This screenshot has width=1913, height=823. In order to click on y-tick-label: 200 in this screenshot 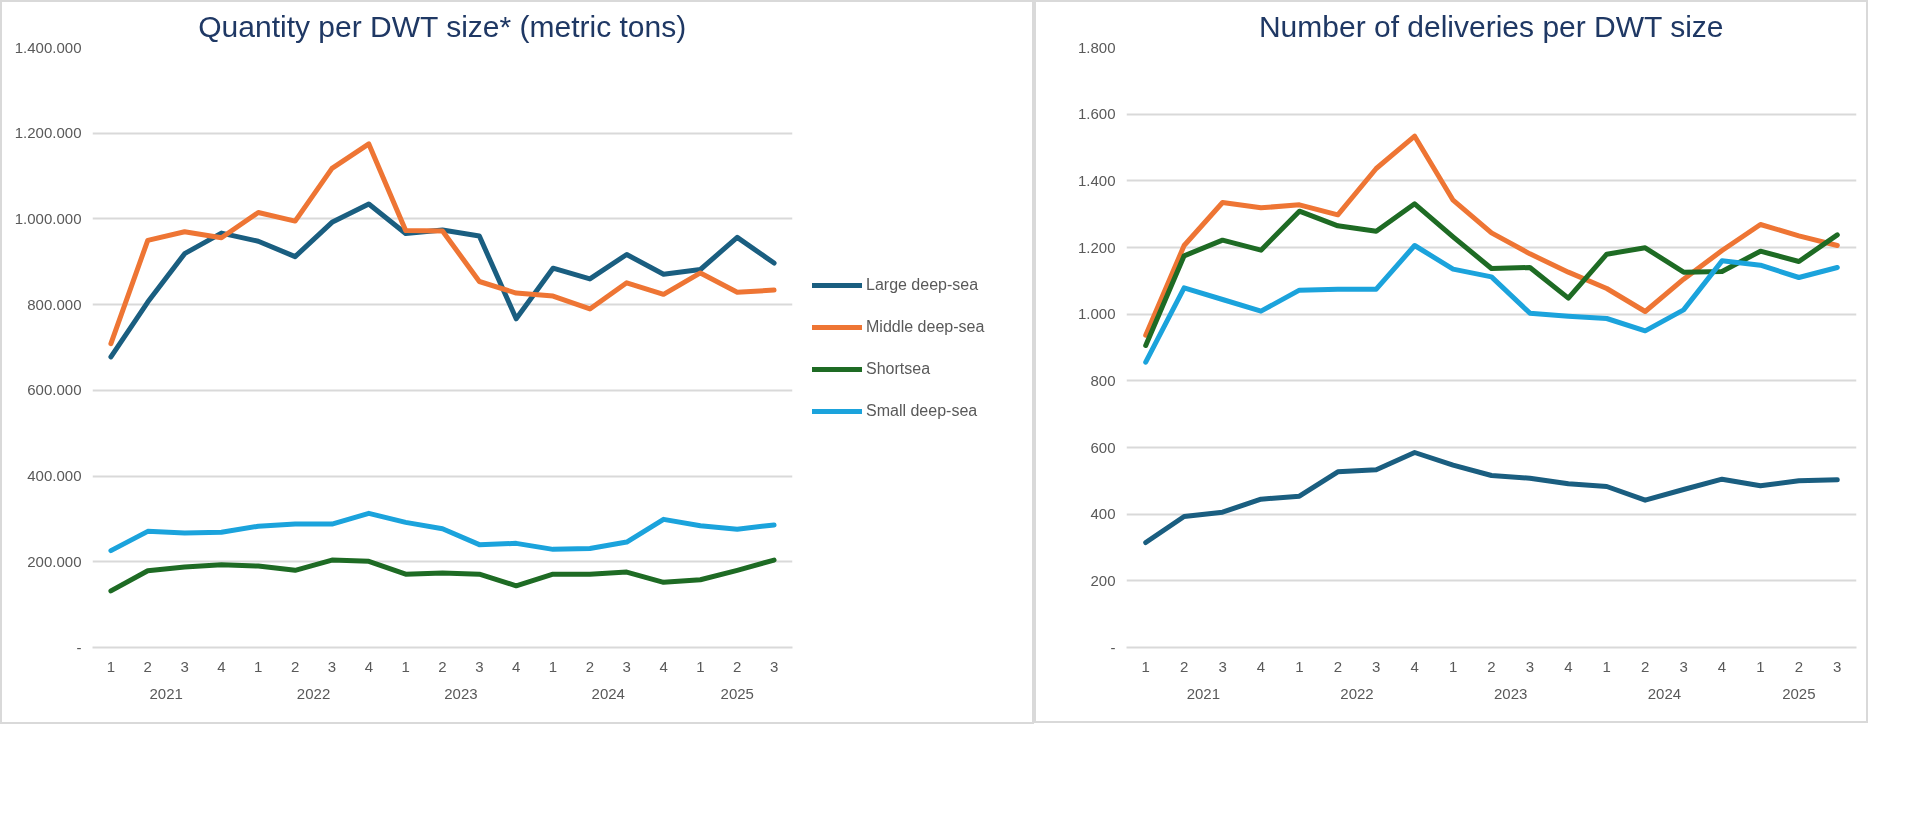, I will do `click(1103, 580)`.